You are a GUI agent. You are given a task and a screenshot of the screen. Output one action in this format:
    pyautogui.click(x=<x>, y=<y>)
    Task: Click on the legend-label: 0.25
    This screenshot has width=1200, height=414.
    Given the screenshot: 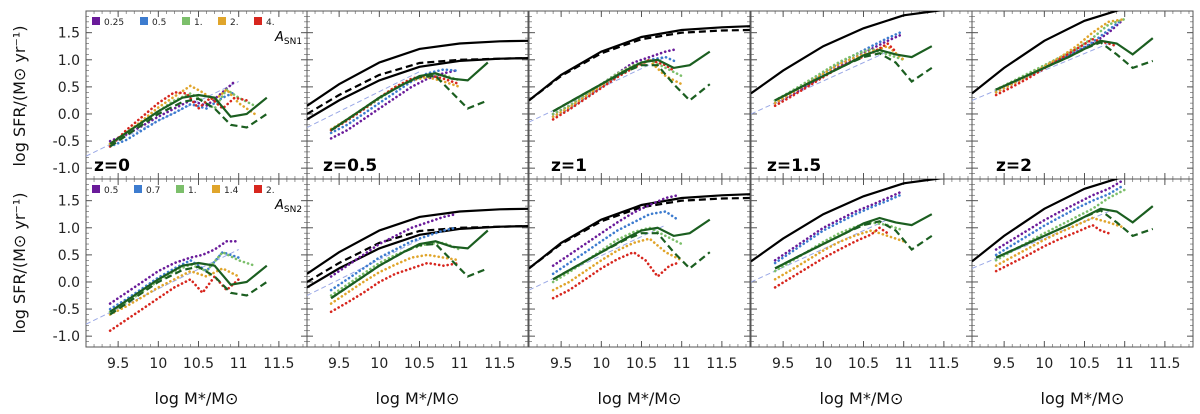 What is the action you would take?
    pyautogui.click(x=114, y=23)
    